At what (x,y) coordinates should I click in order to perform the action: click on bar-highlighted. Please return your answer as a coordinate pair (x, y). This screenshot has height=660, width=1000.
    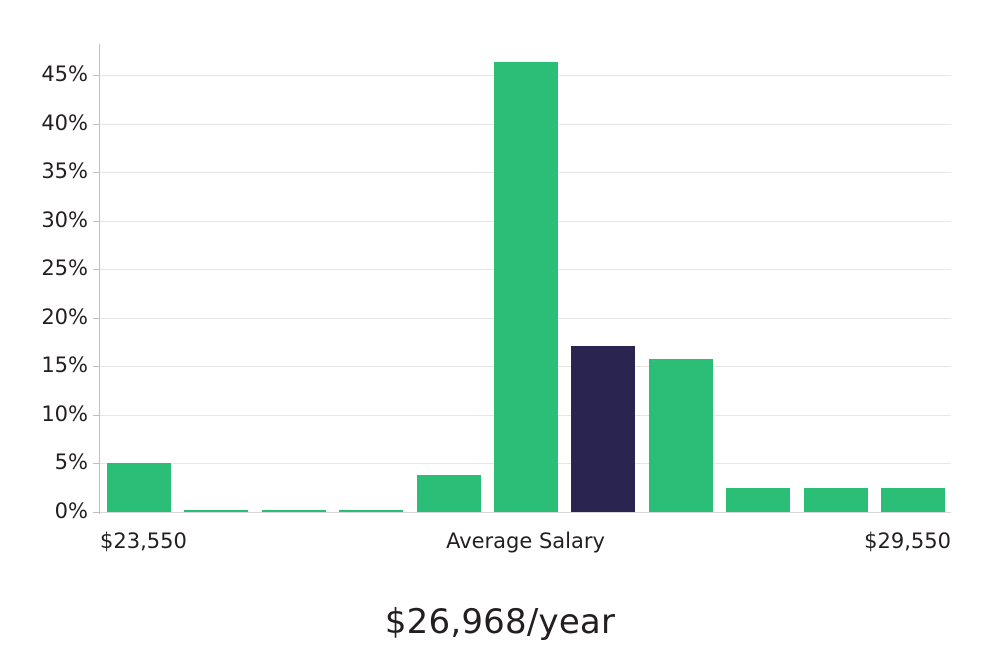
    Looking at the image, I should click on (603, 428).